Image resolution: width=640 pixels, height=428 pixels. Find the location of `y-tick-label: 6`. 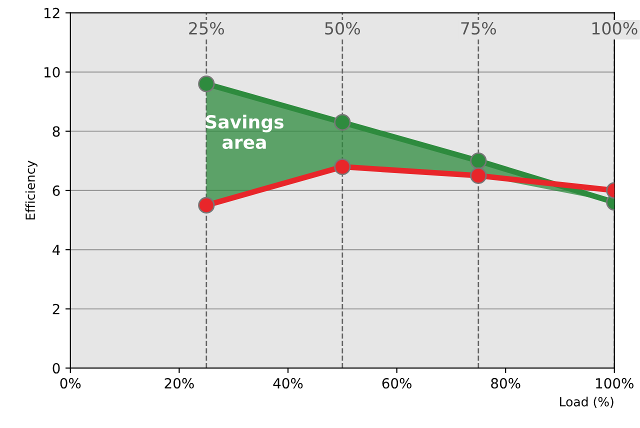

y-tick-label: 6 is located at coordinates (56, 190).